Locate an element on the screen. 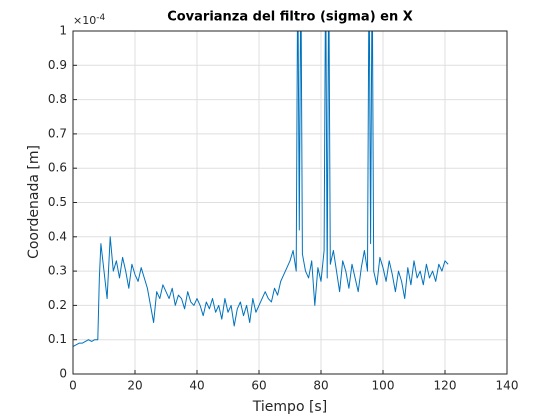  x-tick-label: 100 is located at coordinates (383, 386).